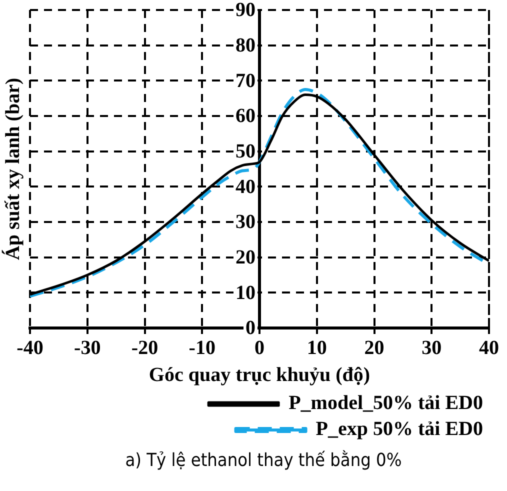 The image size is (507, 491). I want to click on x-tick-label: -30, so click(87, 348).